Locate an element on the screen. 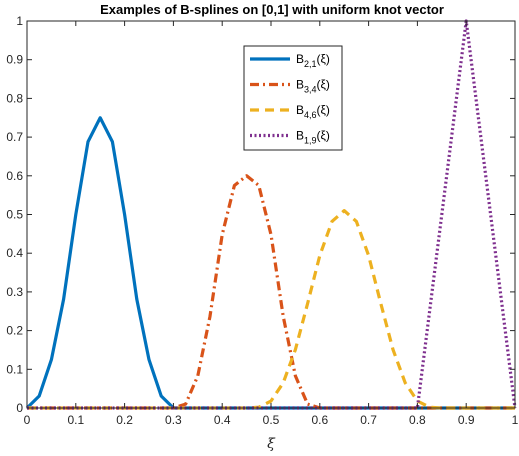  x-tick-label: 0 is located at coordinates (27, 420).